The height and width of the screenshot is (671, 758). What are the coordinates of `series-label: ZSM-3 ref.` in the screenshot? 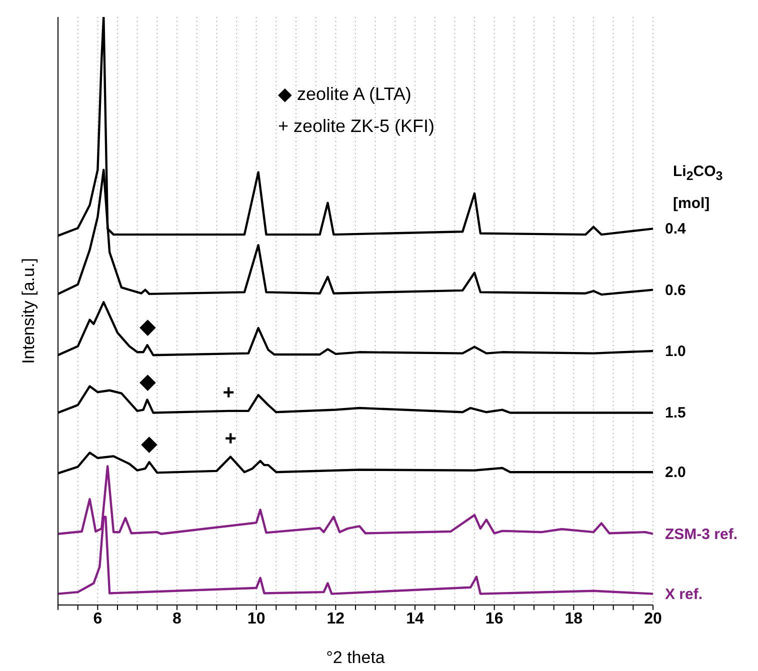 It's located at (701, 534).